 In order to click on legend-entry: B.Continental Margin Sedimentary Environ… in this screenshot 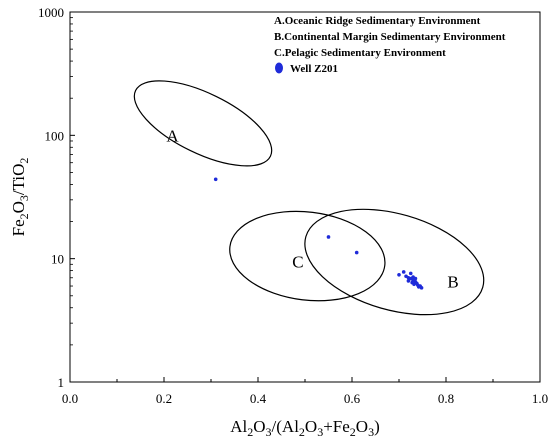, I will do `click(390, 37)`.